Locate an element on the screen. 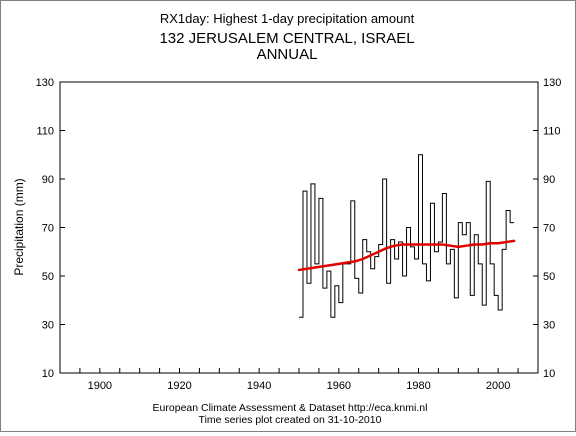 The height and width of the screenshot is (436, 576). x-tick-label: 1940 is located at coordinates (259, 386).